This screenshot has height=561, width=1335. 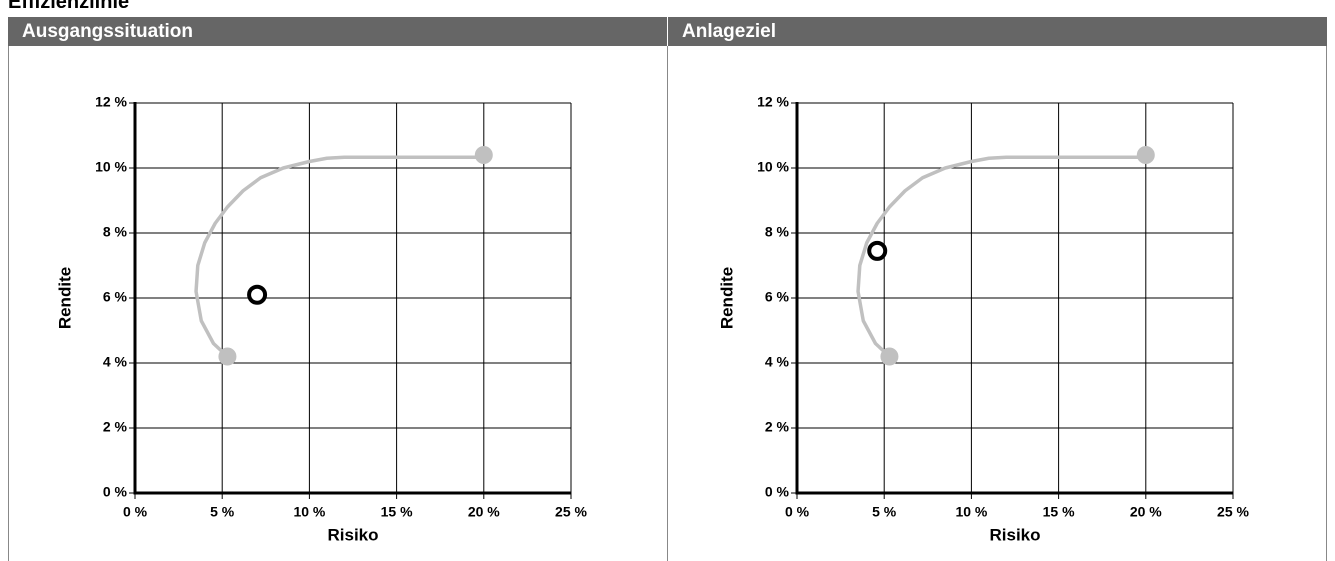 I want to click on panel-header: Anlageziel, so click(x=997, y=31).